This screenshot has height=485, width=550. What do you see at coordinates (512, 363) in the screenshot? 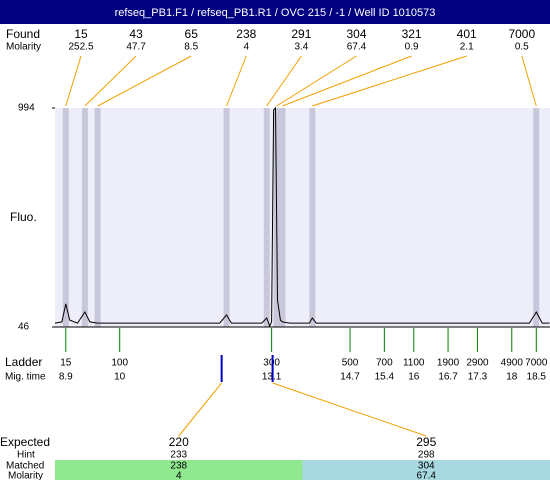
I see `ladder-size: 4900` at bounding box center [512, 363].